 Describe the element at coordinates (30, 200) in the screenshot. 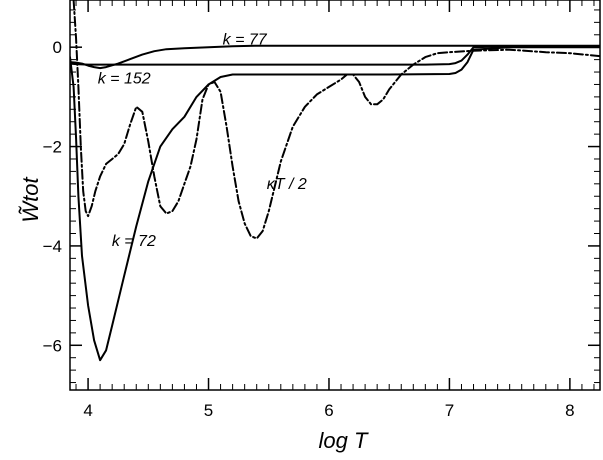

I see `y-axis-title: W̃tot` at that location.